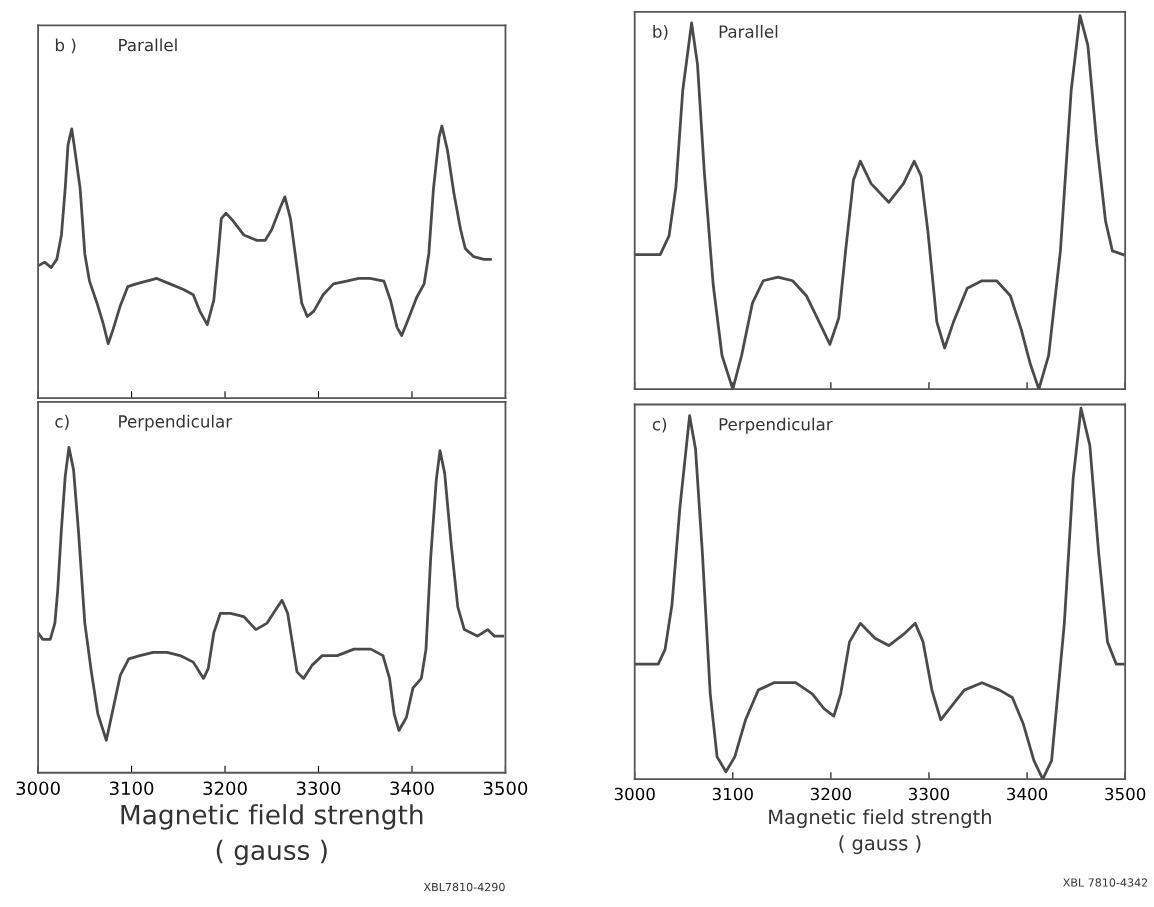  What do you see at coordinates (65, 46) in the screenshot?
I see `chart-title: b )` at bounding box center [65, 46].